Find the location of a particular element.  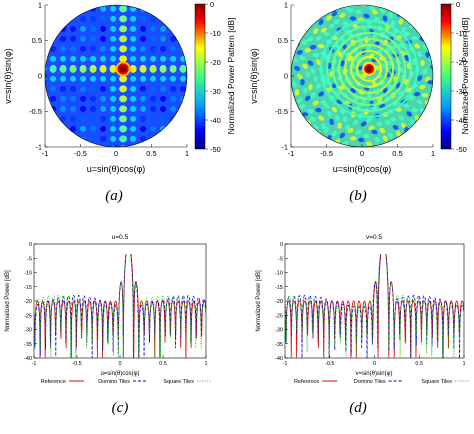

panel-c-y-tick-label: -15 is located at coordinates (28, 288).